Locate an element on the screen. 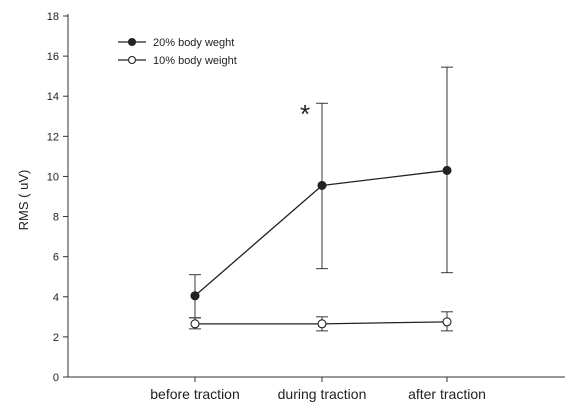 Image resolution: width=570 pixels, height=403 pixels. x-tick-label: after traction is located at coordinates (447, 394).